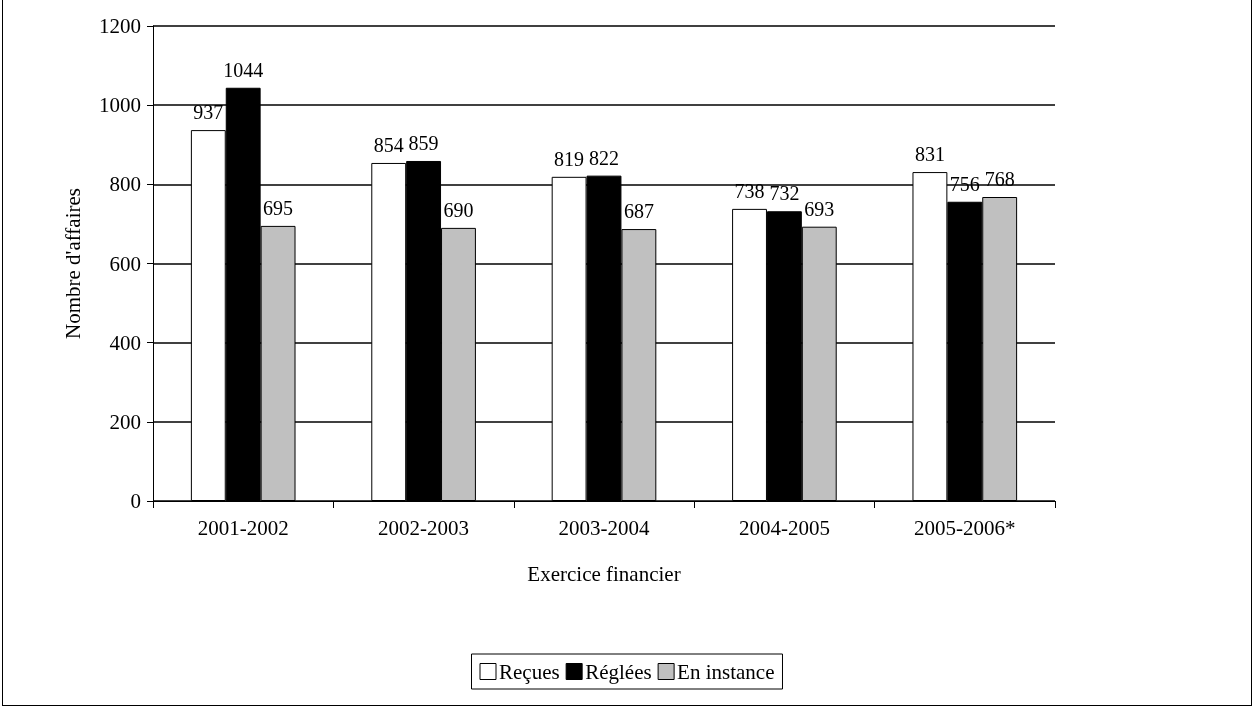  I want to click on x-axis-title: Exercice financier, so click(604, 573).